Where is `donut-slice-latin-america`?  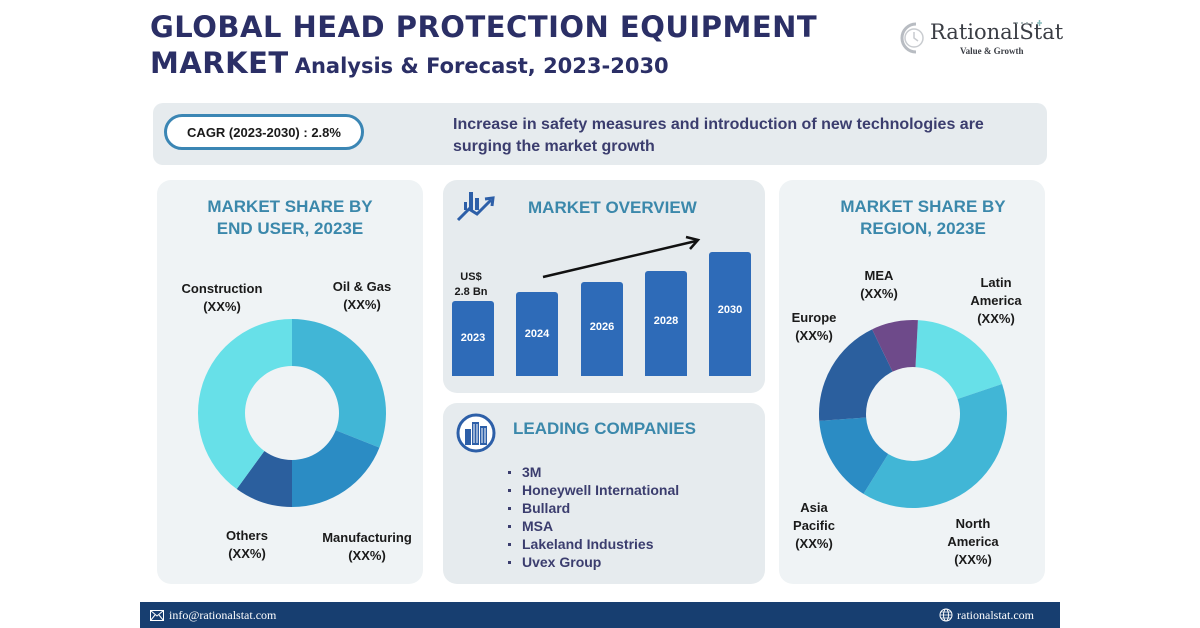 donut-slice-latin-america is located at coordinates (959, 360).